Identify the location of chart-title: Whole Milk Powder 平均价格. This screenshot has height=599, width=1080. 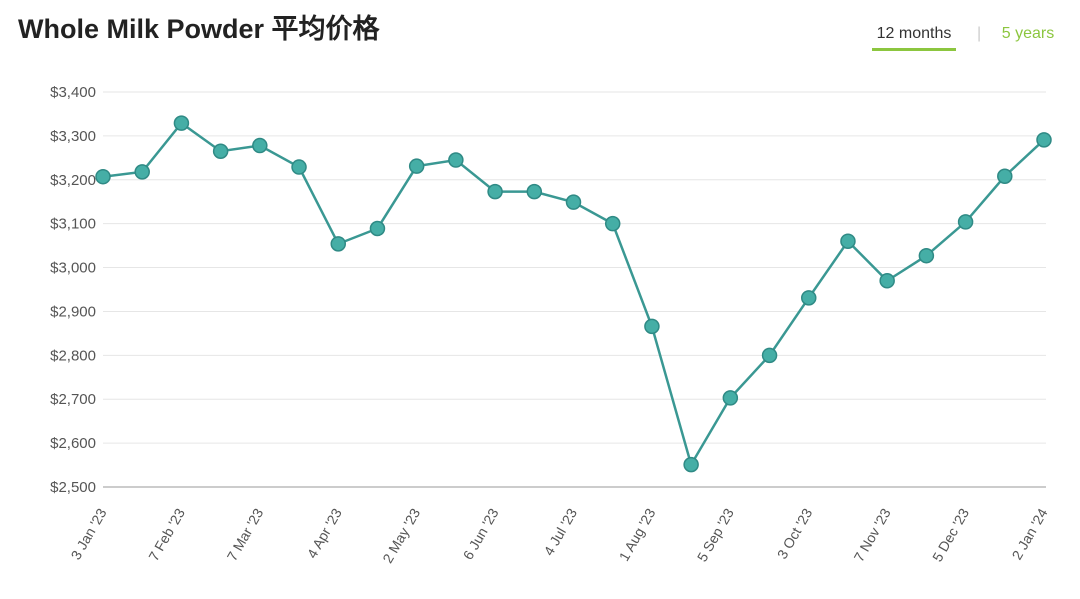
(199, 29).